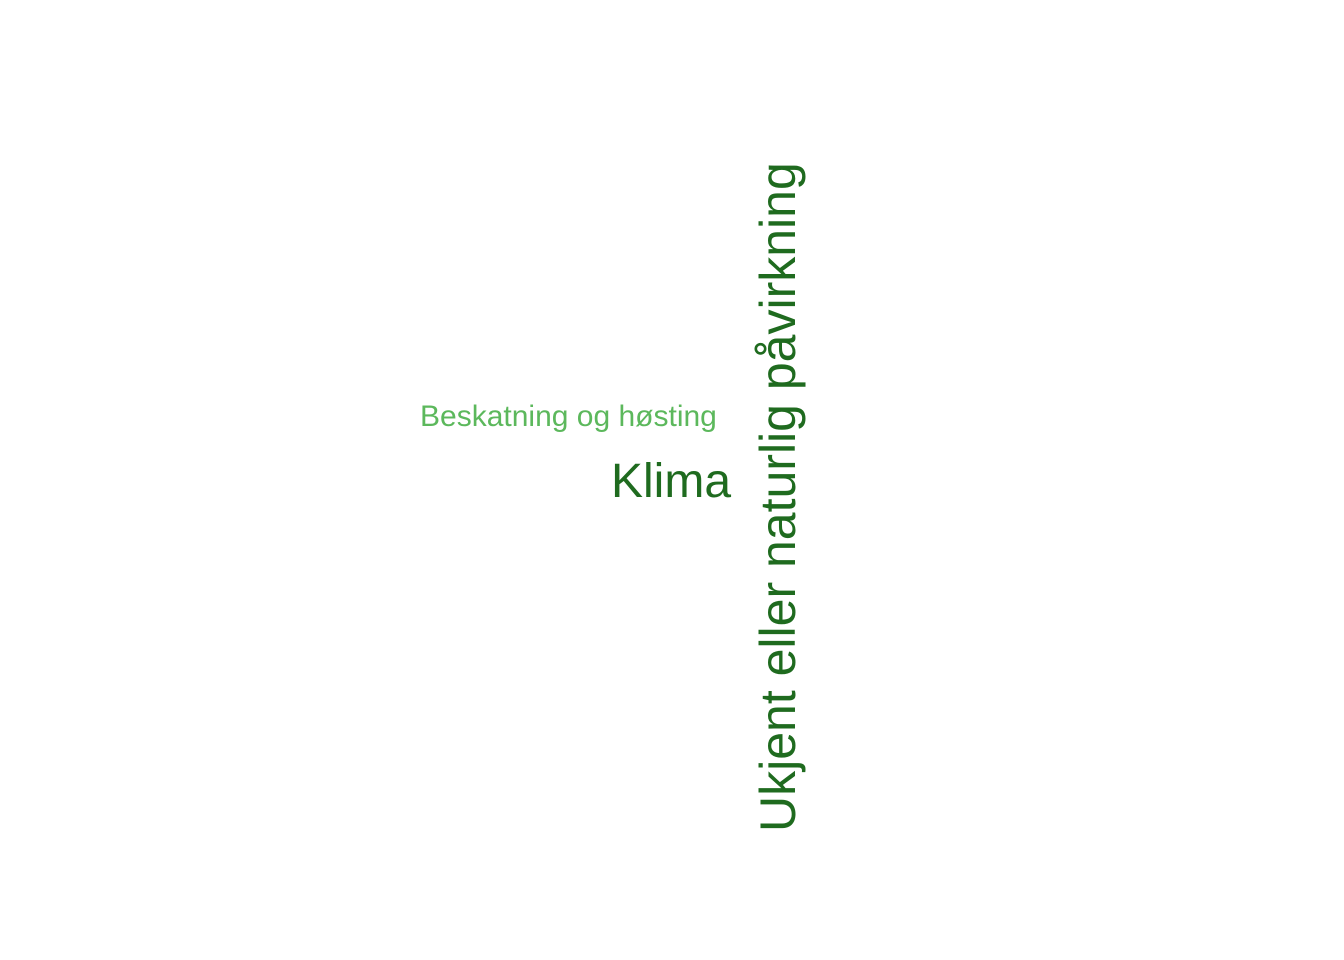 Image resolution: width=1344 pixels, height=960 pixels. Describe the element at coordinates (568, 416) in the screenshot. I see `word-beskatning-og-hosting: Beskatning og høsting` at that location.